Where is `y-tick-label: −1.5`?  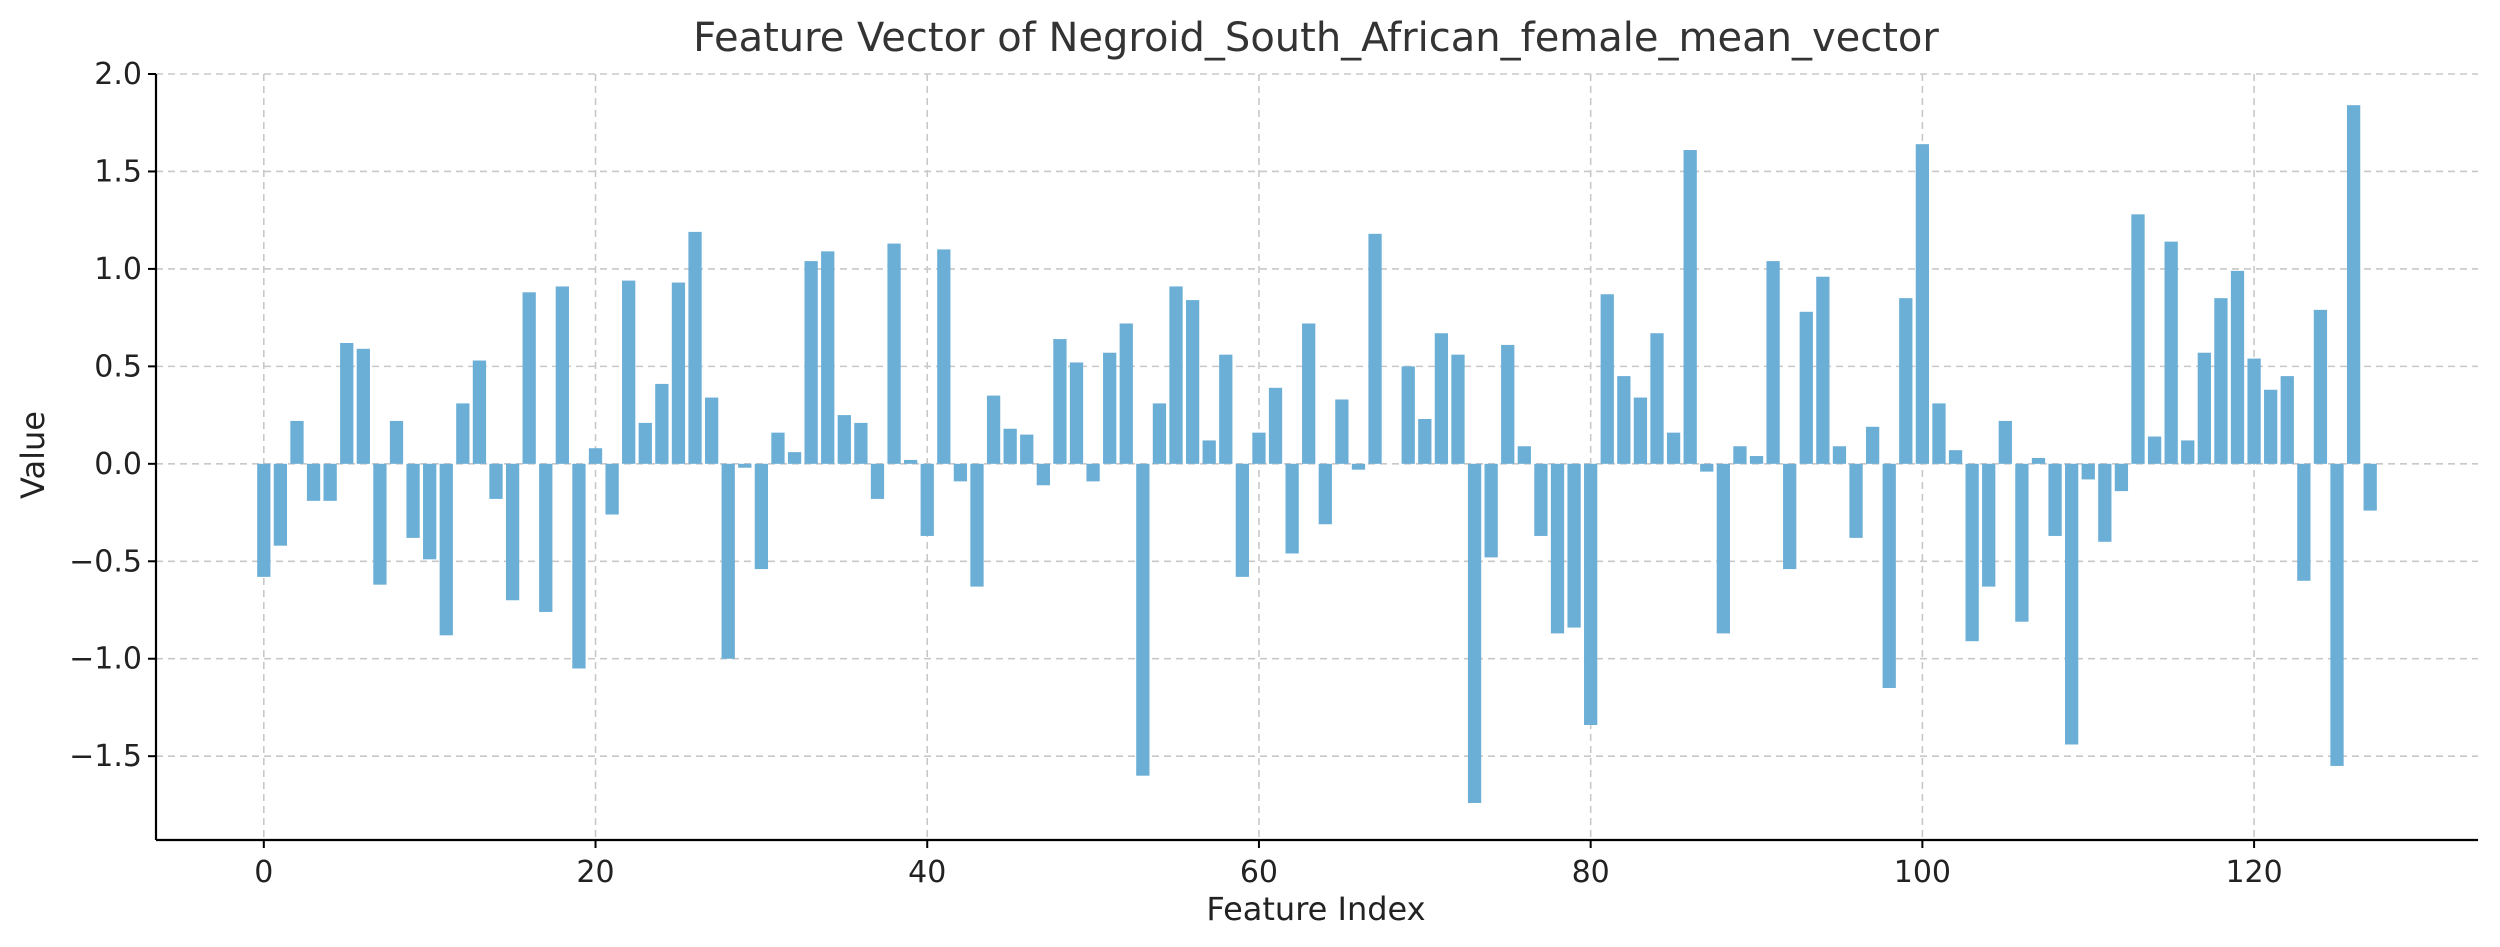 y-tick-label: −1.5 is located at coordinates (105, 756).